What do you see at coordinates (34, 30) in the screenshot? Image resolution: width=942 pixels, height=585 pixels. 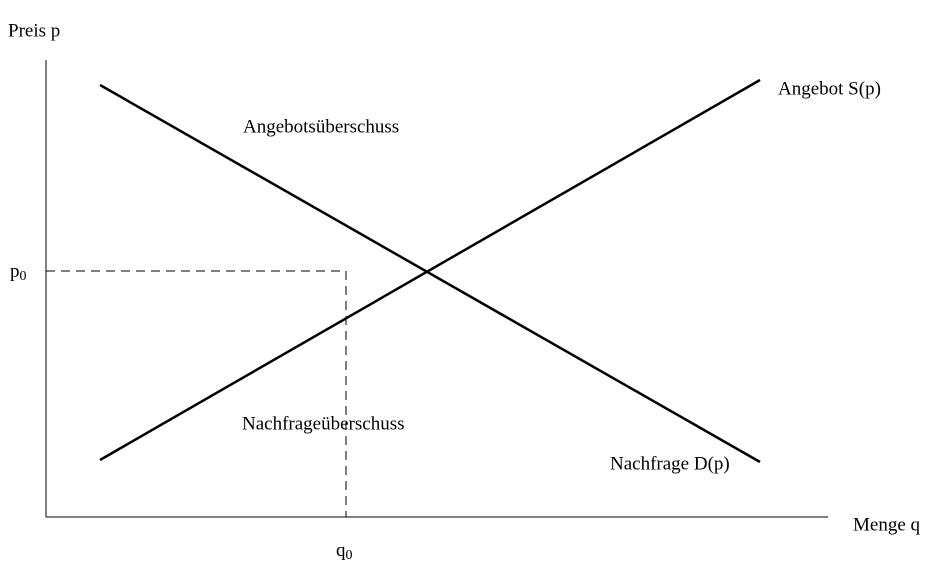 I see `y-axis-label: Preis p` at bounding box center [34, 30].